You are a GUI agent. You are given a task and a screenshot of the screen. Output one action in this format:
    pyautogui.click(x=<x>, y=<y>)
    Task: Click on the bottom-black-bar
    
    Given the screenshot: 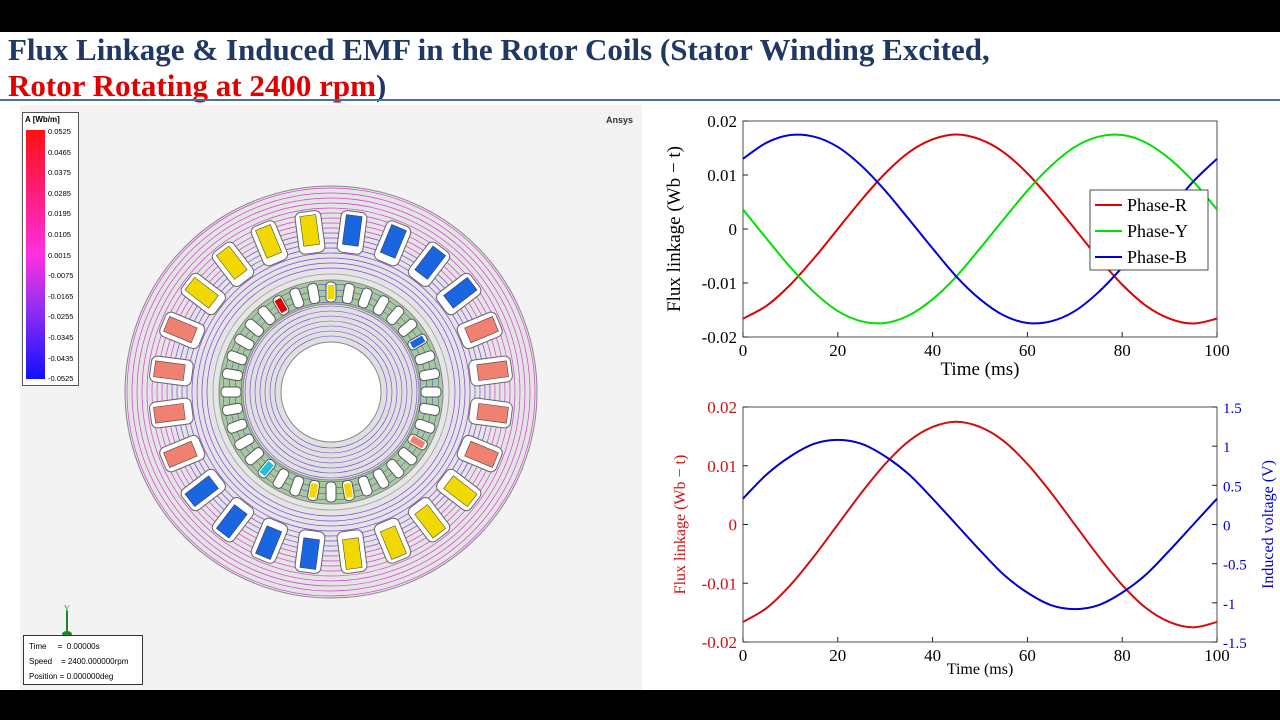 What is the action you would take?
    pyautogui.click(x=640, y=705)
    